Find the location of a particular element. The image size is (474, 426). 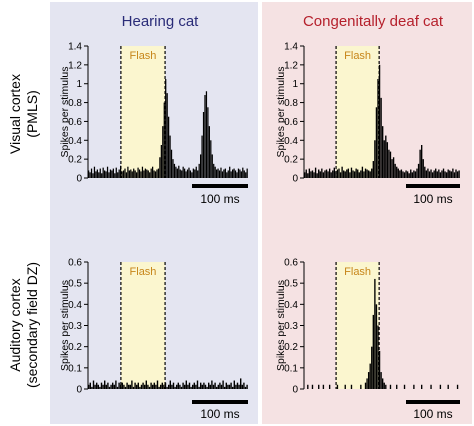

y-tick-label: 1.2 is located at coordinates (291, 65).